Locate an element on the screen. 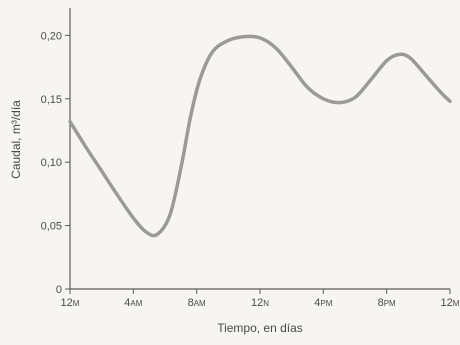 Image resolution: width=460 pixels, height=345 pixels. y-tick-label: 0,05 is located at coordinates (51, 227).